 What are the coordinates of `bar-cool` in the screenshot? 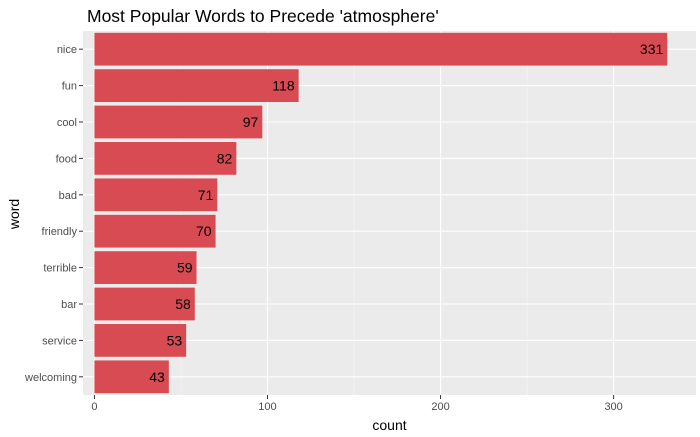 It's located at (178, 122).